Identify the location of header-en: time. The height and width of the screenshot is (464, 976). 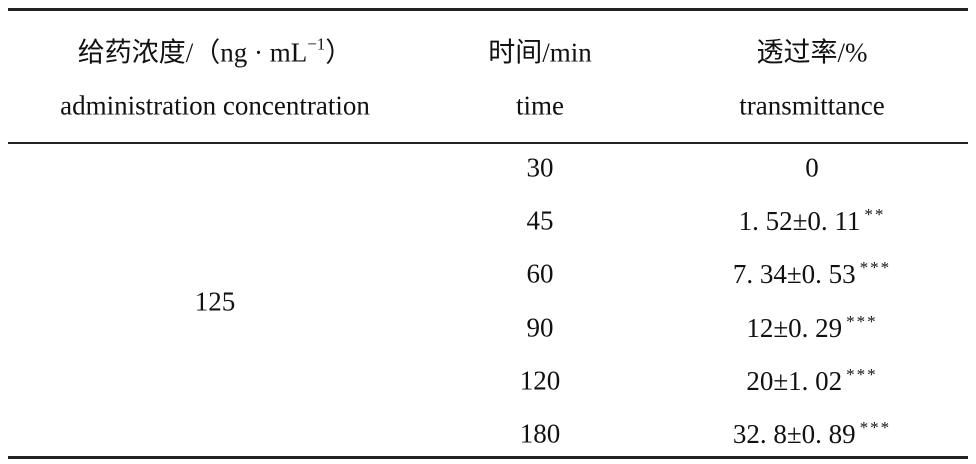
(540, 105).